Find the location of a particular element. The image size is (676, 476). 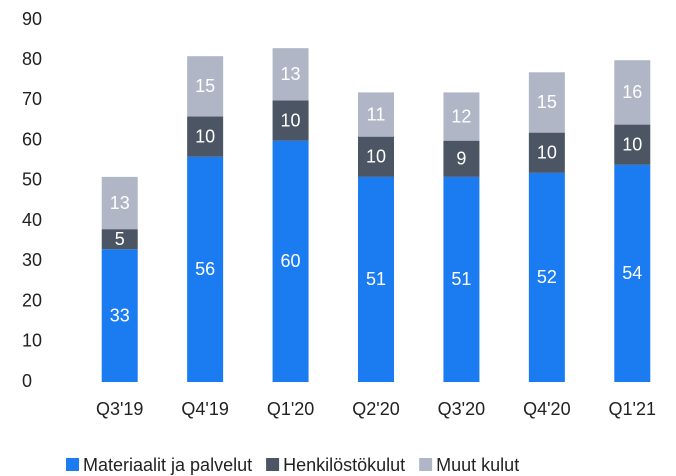

legend-label: Muut kulut is located at coordinates (477, 465).